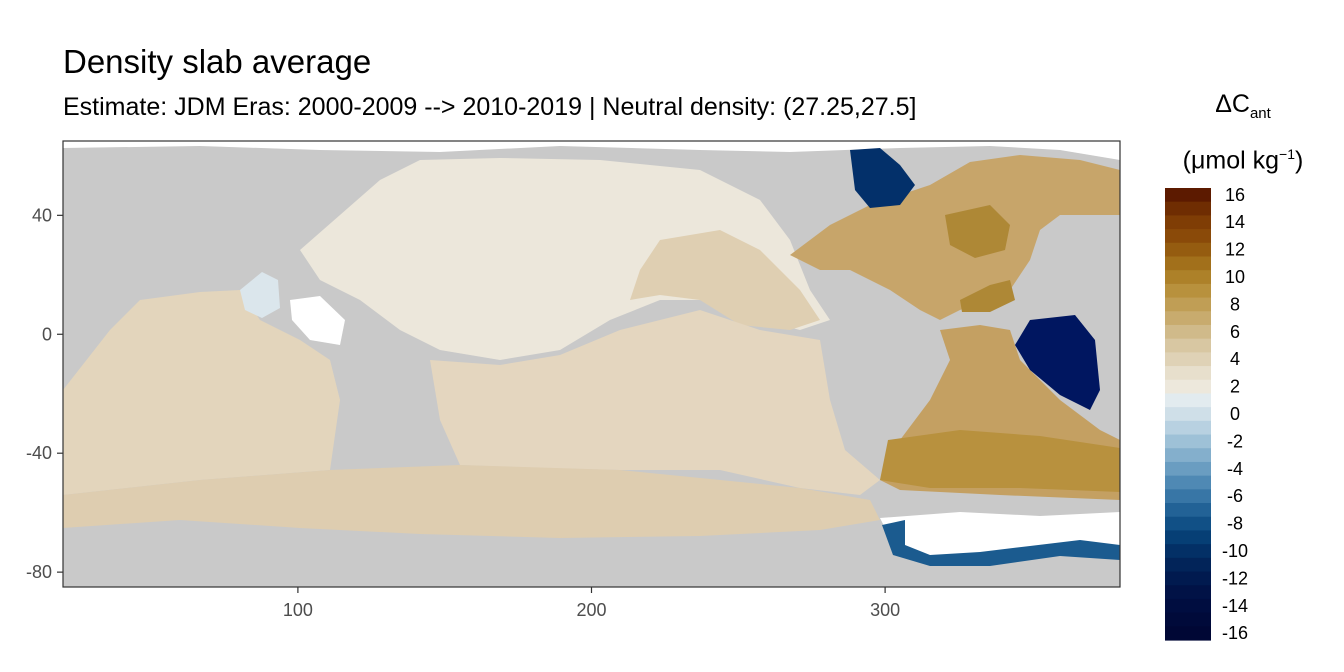  I want to click on legend-tick-label: 2, so click(1235, 387).